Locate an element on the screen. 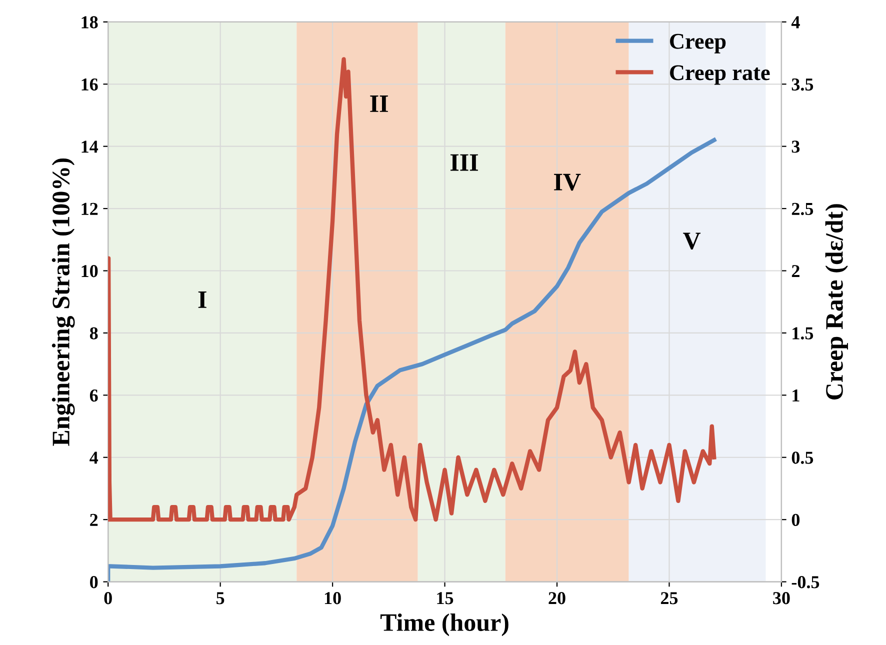  y2-tick-label: 3 is located at coordinates (796, 146).